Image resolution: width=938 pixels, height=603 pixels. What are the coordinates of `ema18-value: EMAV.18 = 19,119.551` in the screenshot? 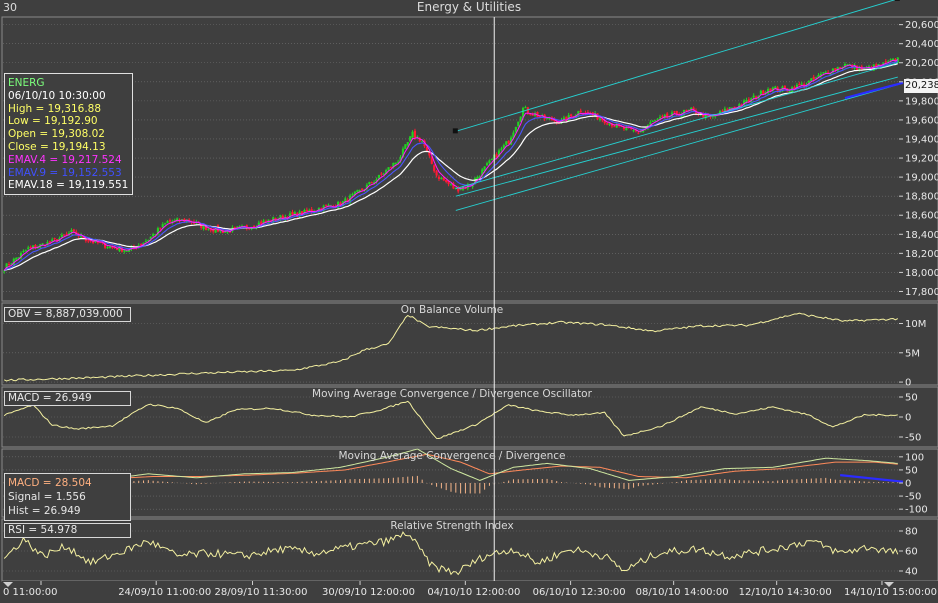 It's located at (68, 185).